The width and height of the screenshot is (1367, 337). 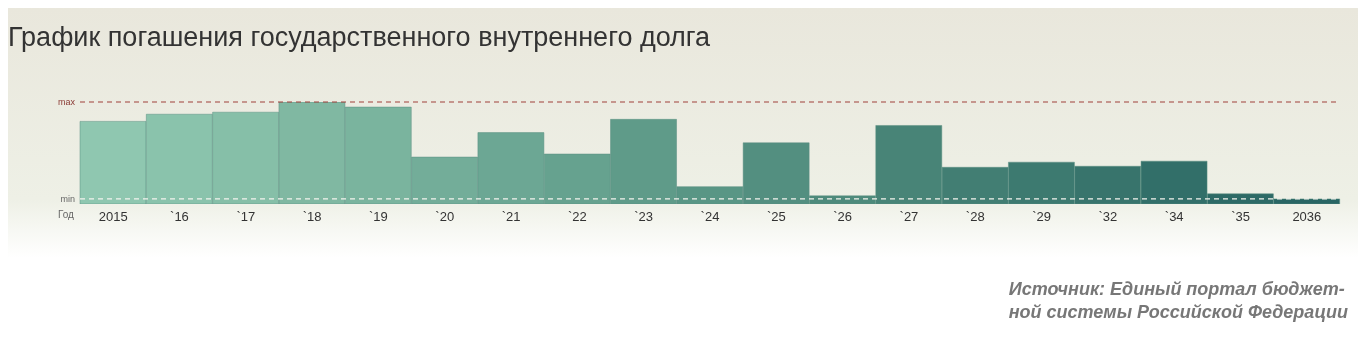 I want to click on x-tick-label: `21, so click(x=511, y=217).